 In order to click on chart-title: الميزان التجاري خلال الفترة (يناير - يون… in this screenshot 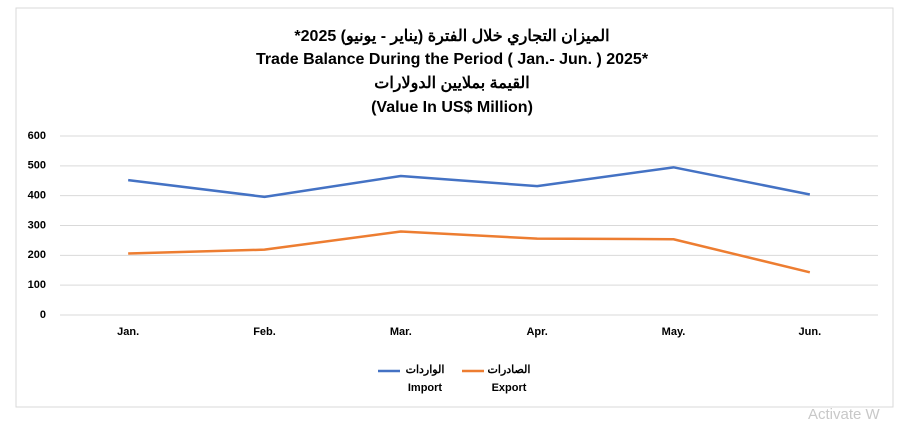, I will do `click(451, 37)`.